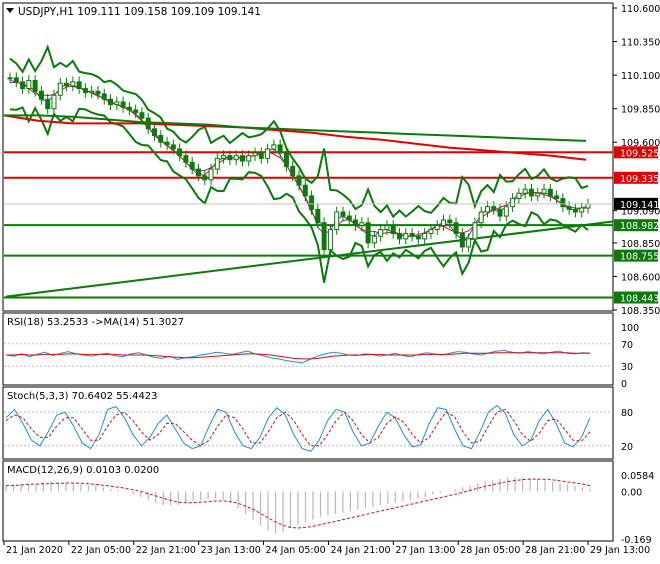 Image resolution: width=660 pixels, height=564 pixels. I want to click on level-price-label: 108.755, so click(639, 257).